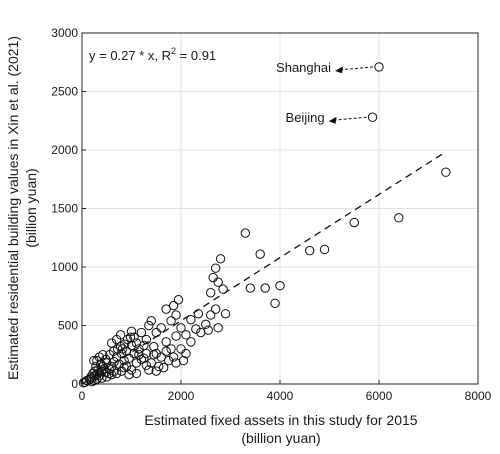  I want to click on x-tick-label: 2000, so click(181, 396).